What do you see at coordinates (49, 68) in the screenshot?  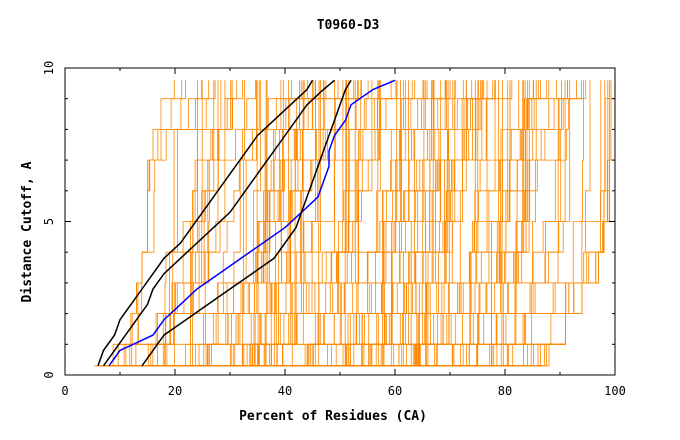 I see `y-tick-label: 10` at bounding box center [49, 68].